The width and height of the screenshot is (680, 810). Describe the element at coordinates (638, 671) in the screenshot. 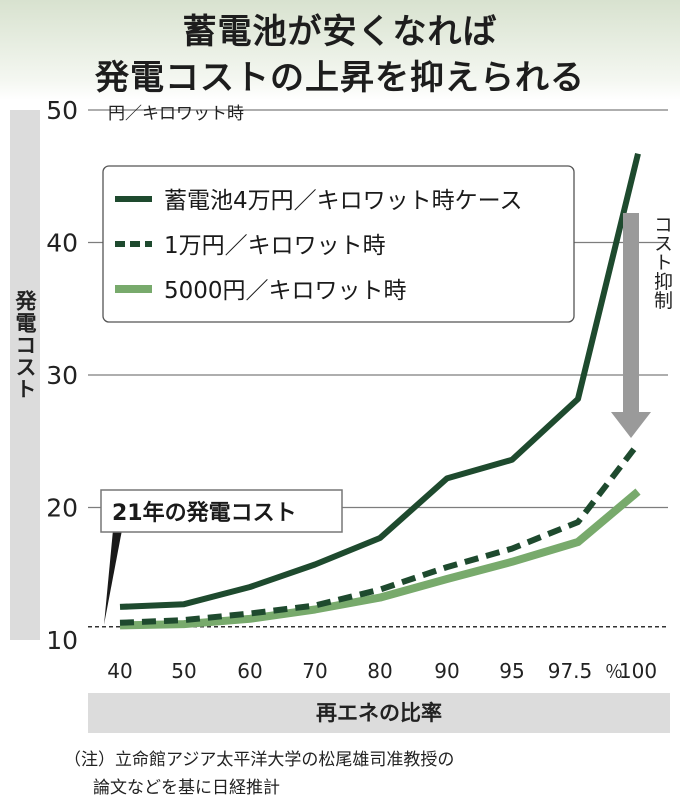

I see `x-tick-label: 100` at that location.